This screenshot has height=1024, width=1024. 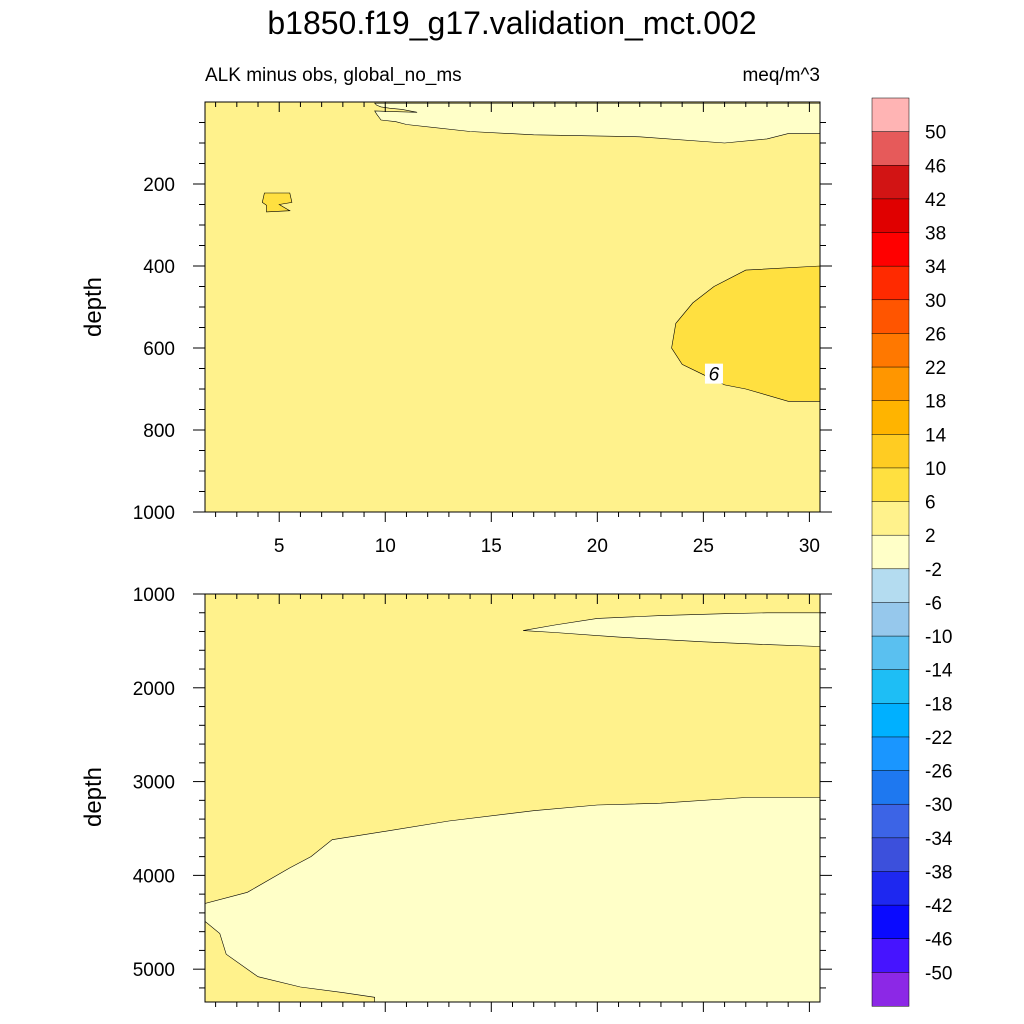 I want to click on colorbar-label: 10, so click(x=935, y=469).